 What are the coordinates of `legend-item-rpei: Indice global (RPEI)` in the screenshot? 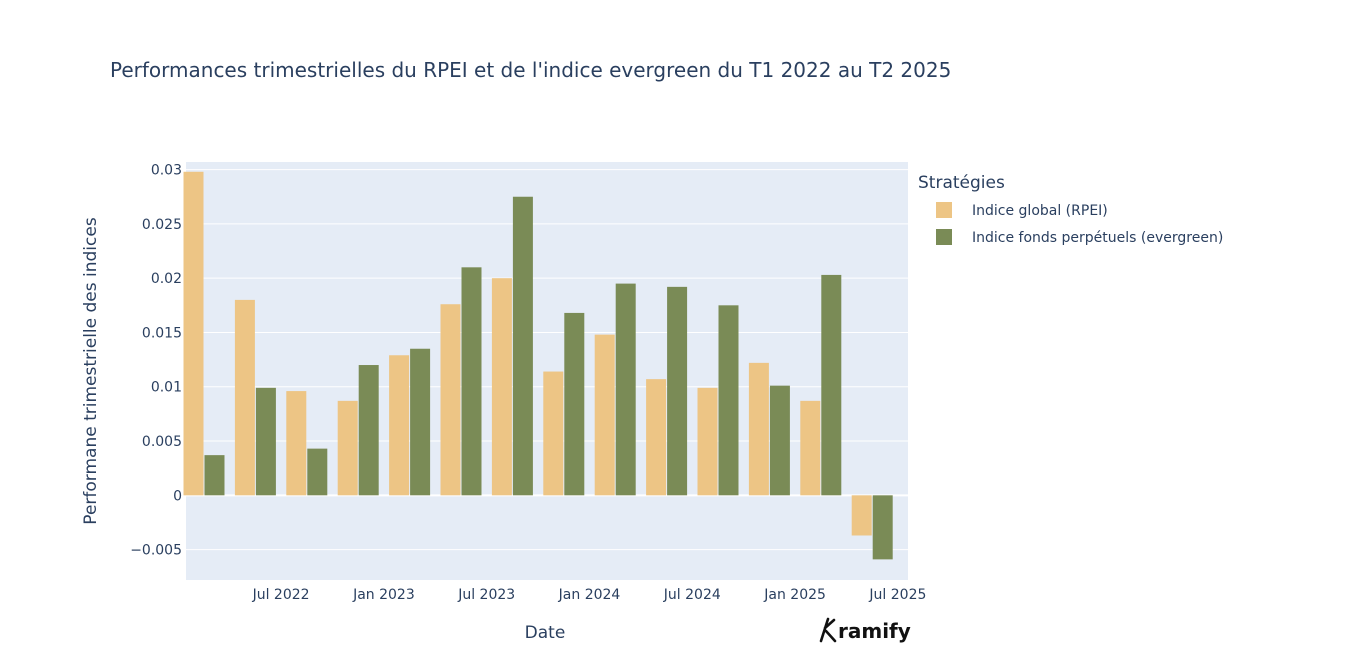 It's located at (1022, 210).